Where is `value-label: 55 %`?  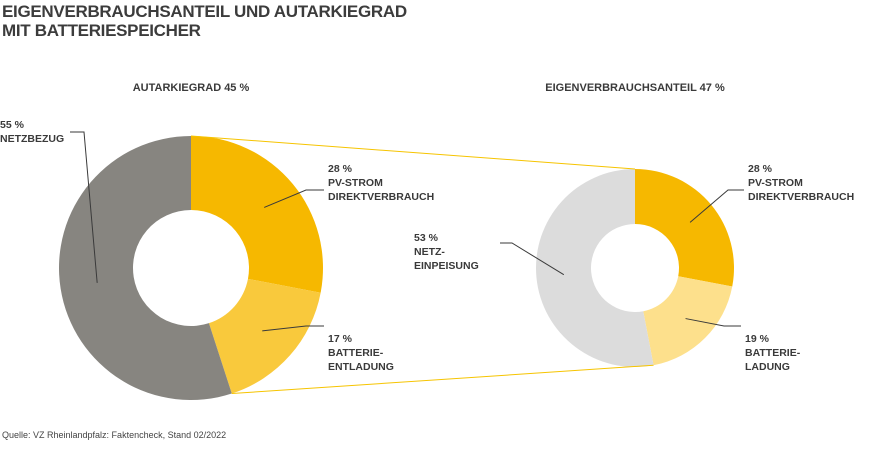
value-label: 55 % is located at coordinates (12, 125).